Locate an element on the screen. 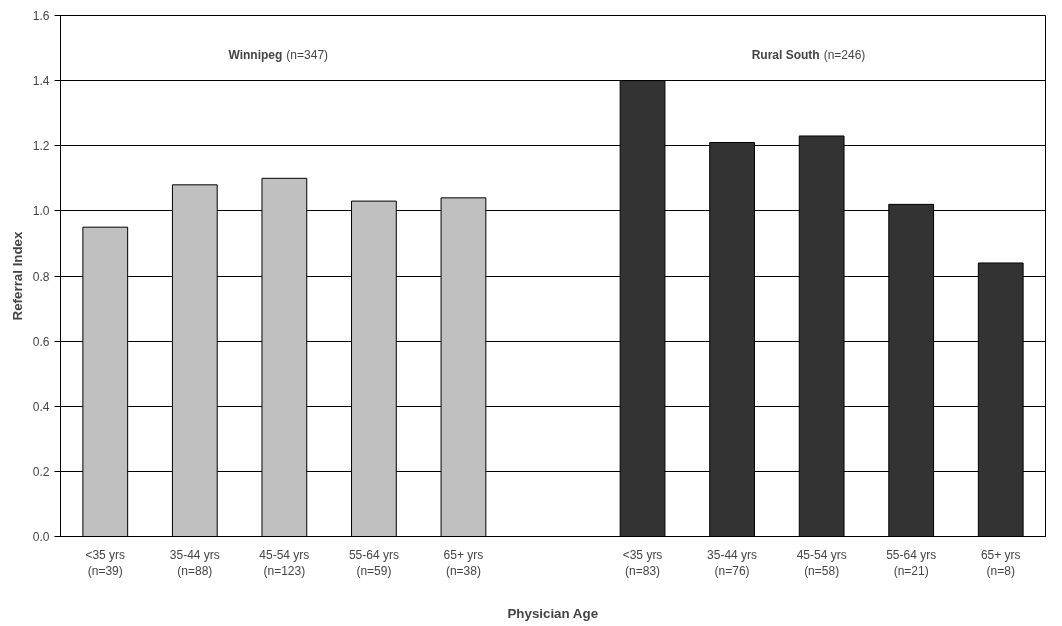 This screenshot has width=1062, height=626. x-tick-label: 65+ yrs (n=38) is located at coordinates (463, 563).